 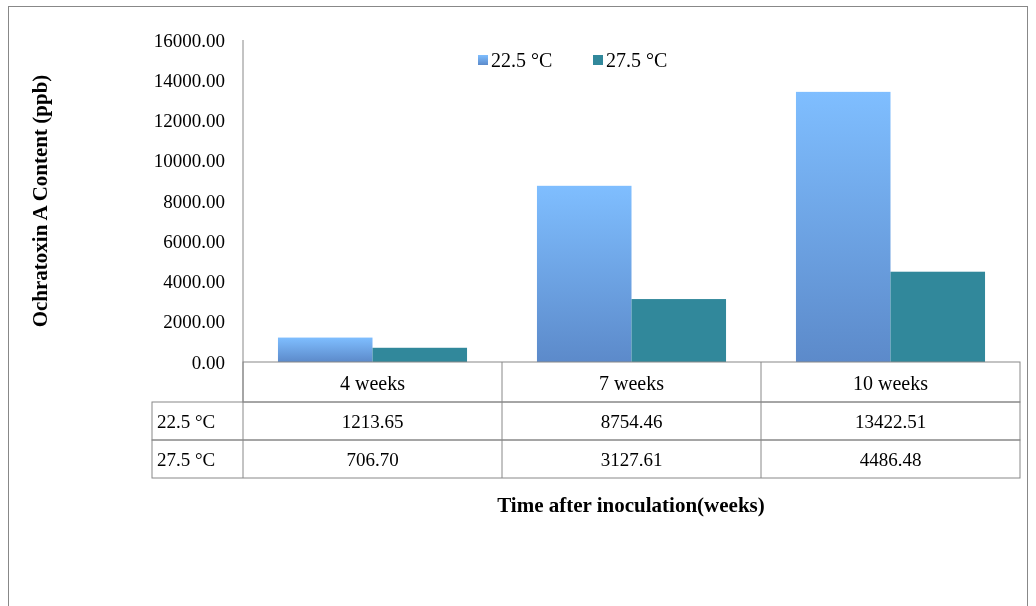 What do you see at coordinates (631, 421) in the screenshot?
I see `data-label: 8754.46` at bounding box center [631, 421].